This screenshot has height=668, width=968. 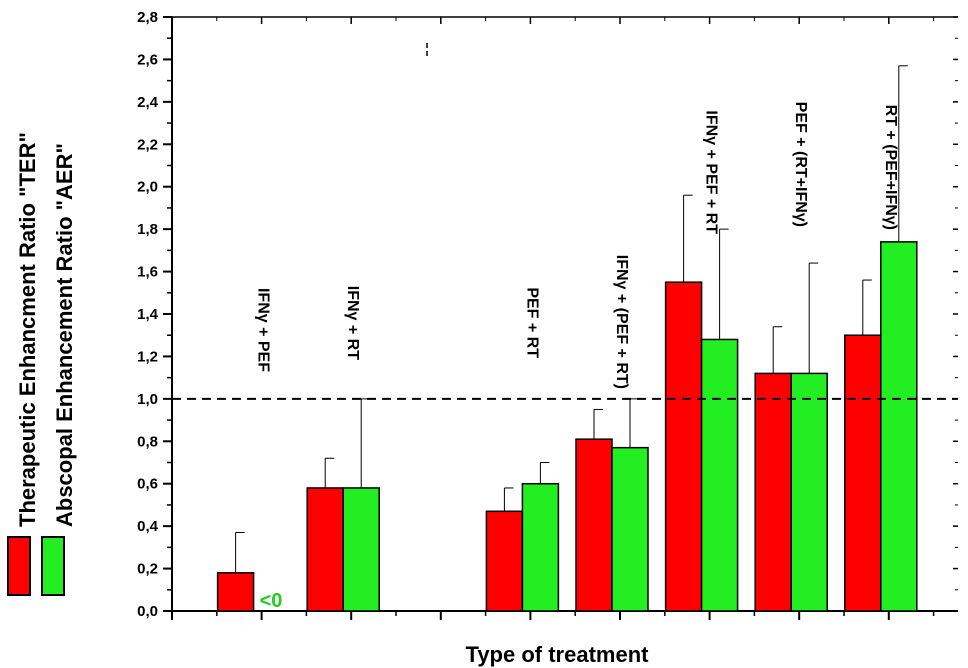 I want to click on y-tick-label: 2,8, so click(x=147, y=17).